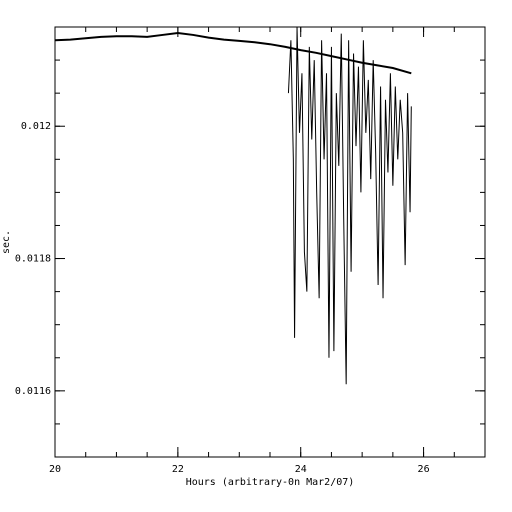  What do you see at coordinates (36, 126) in the screenshot?
I see `y-tick-label: 0.012` at bounding box center [36, 126].